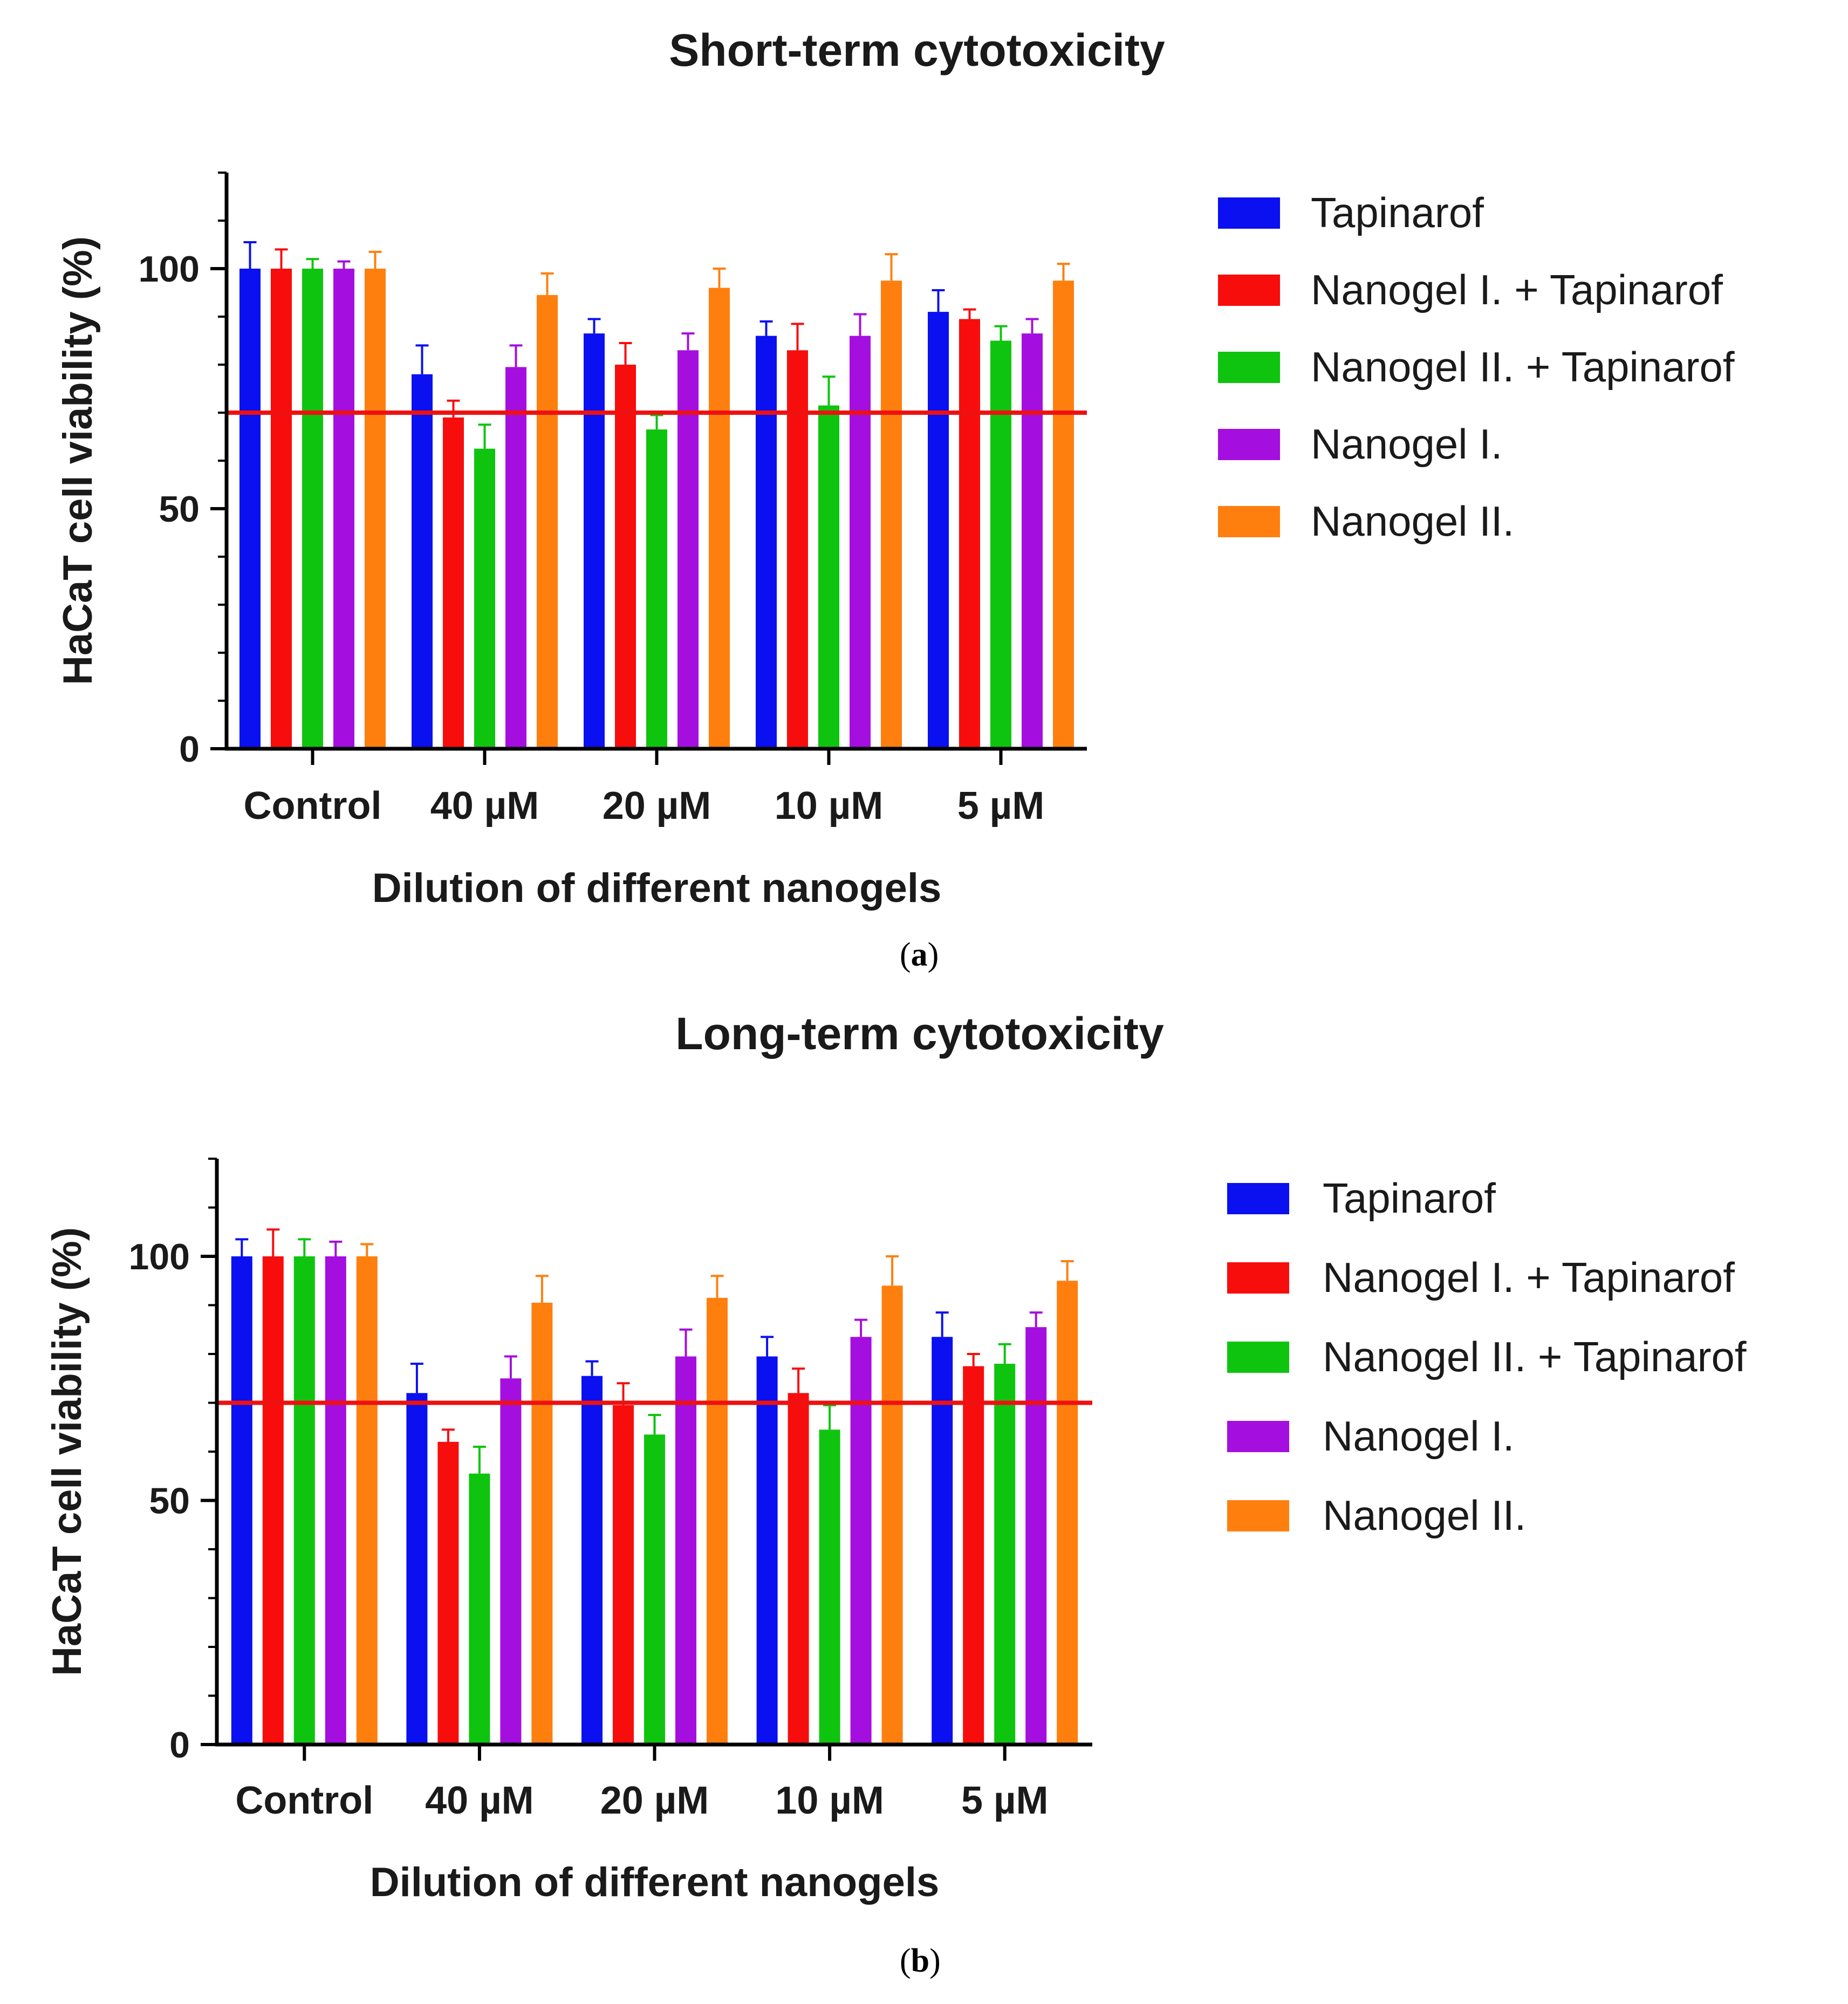 The width and height of the screenshot is (1848, 2004). I want to click on panel-label-a-letter: a, so click(919, 954).